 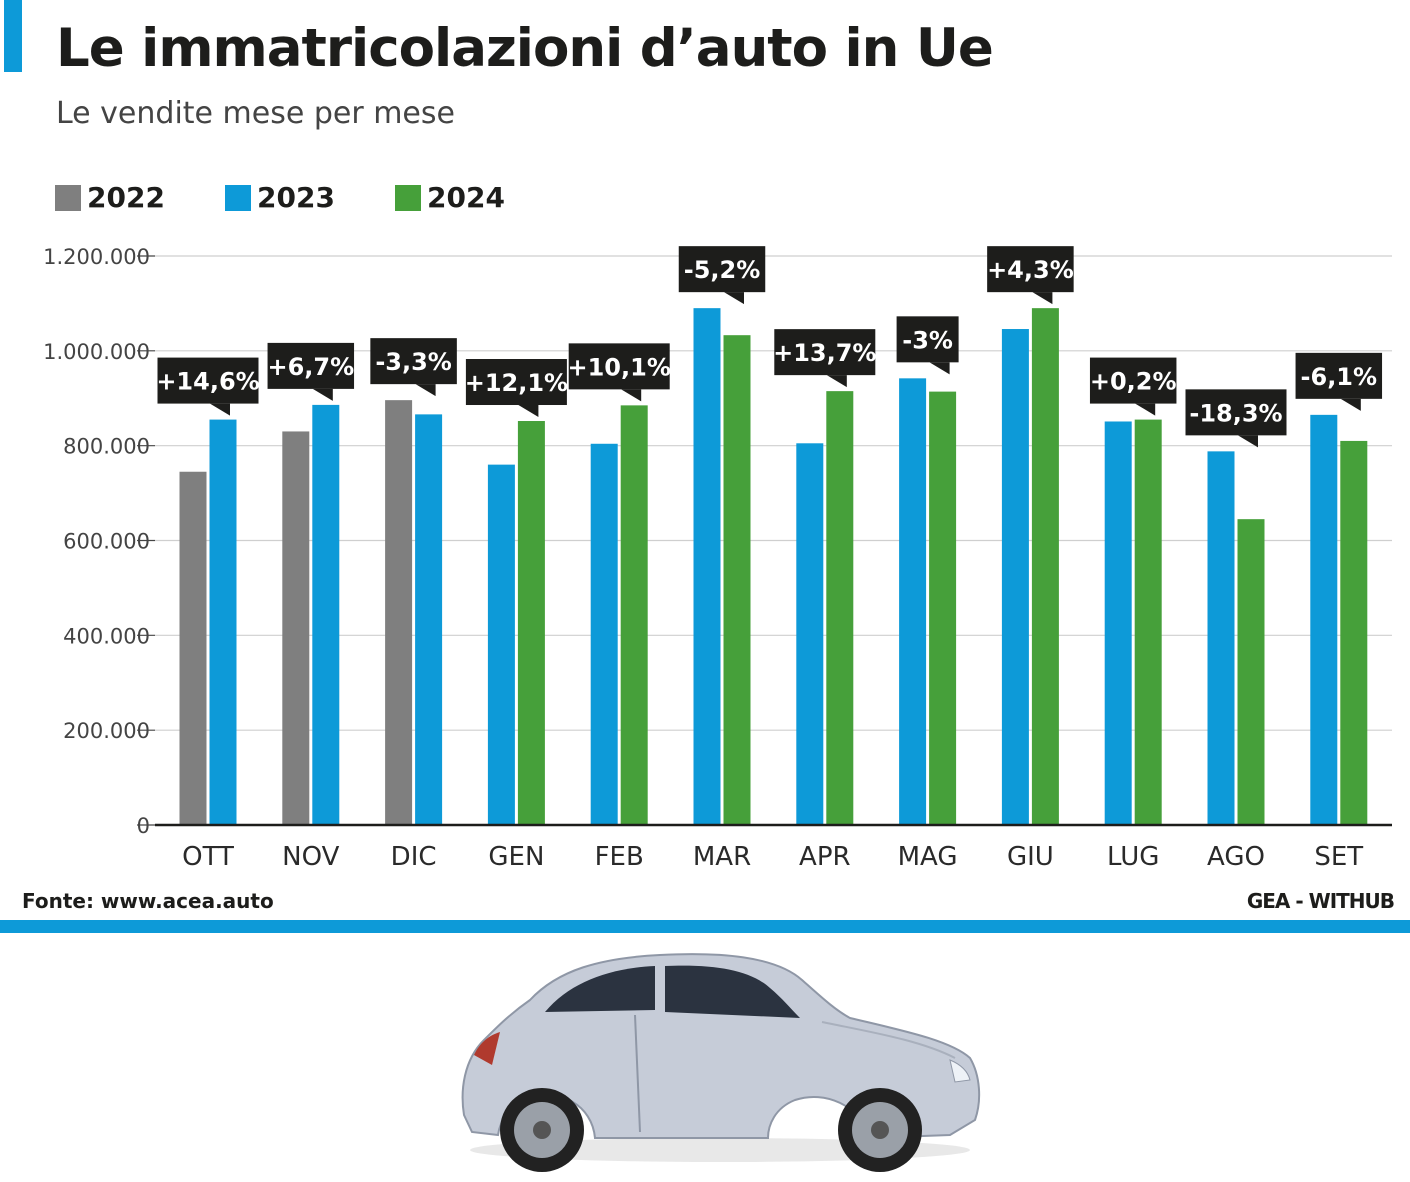 I want to click on footer-divider, so click(x=705, y=926).